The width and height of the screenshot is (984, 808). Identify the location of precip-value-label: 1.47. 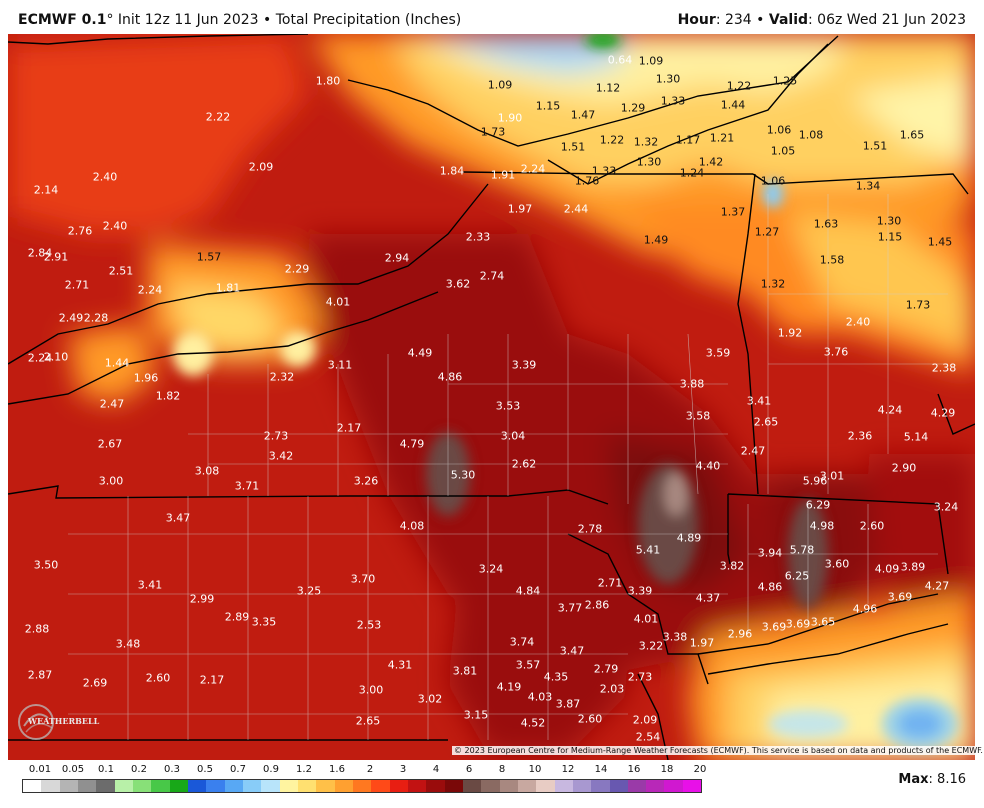
(583, 115).